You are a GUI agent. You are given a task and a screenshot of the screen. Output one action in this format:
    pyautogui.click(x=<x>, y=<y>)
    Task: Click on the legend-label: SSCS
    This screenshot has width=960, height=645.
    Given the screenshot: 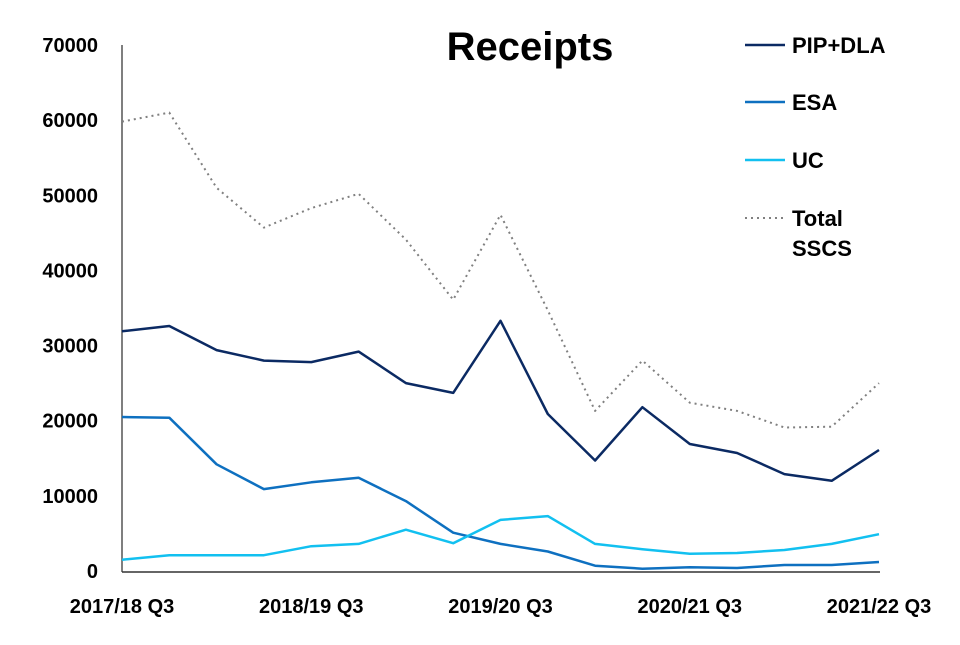 What is the action you would take?
    pyautogui.click(x=822, y=248)
    